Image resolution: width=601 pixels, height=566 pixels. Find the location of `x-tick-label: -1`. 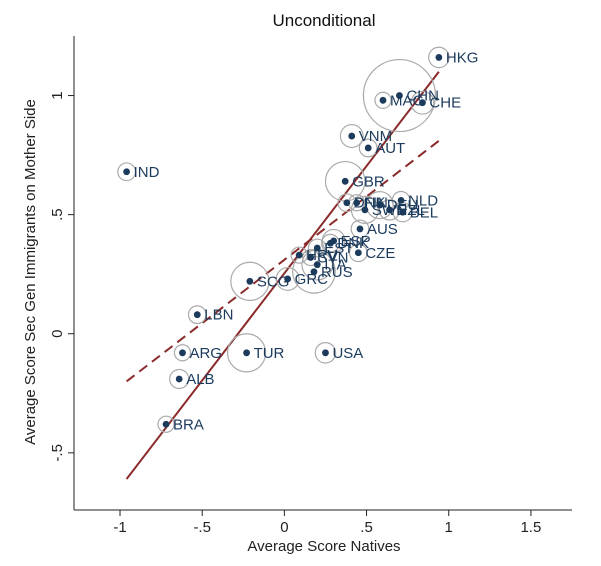

x-tick-label: -1 is located at coordinates (119, 527).